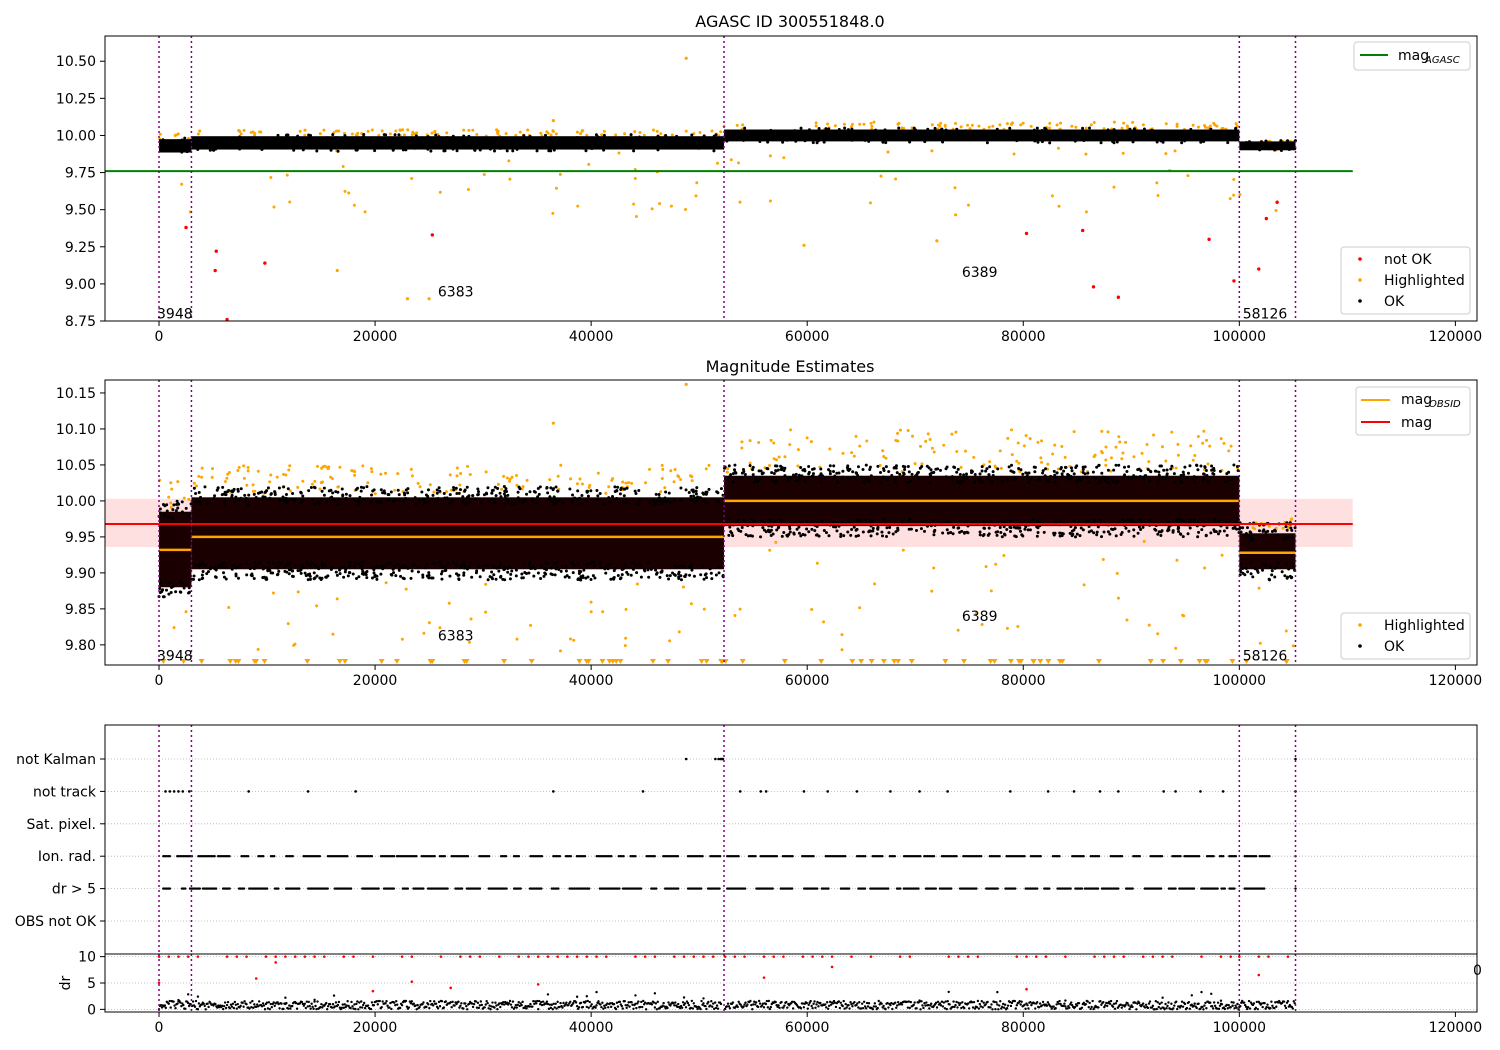 Image resolution: width=1500 pixels, height=1050 pixels. What do you see at coordinates (1150, 661) in the screenshot?
I see `clipped-low-marker` at bounding box center [1150, 661].